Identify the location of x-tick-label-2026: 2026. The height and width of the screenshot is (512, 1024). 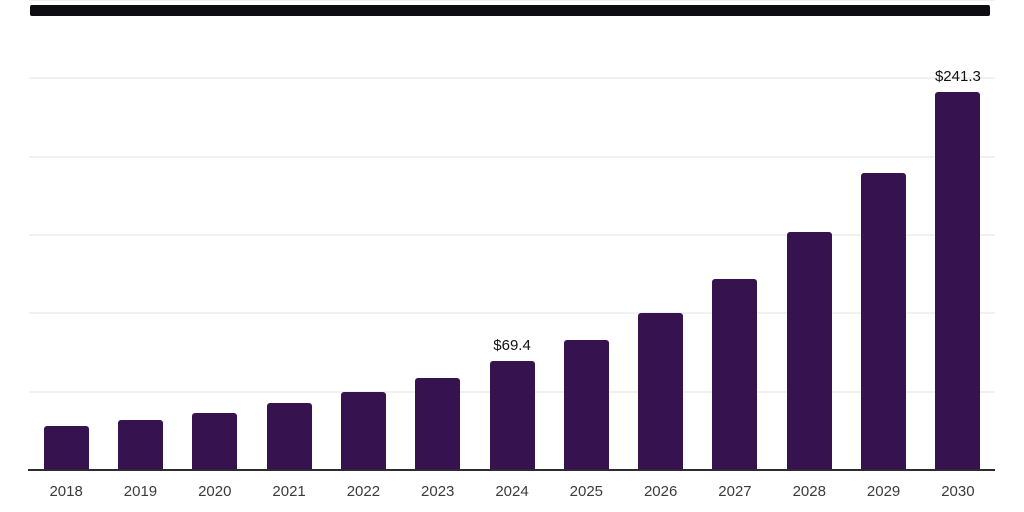
(660, 491).